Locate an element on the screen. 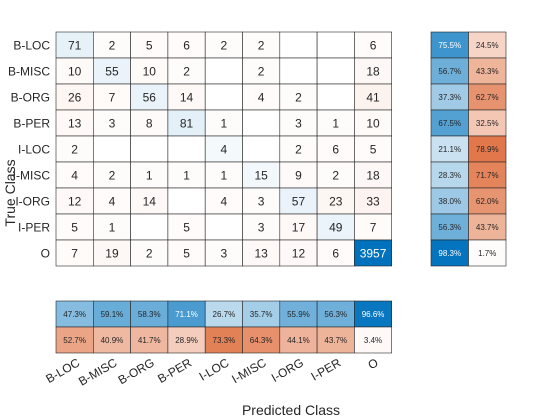 This screenshot has width=560, height=420. cell-value-label: 55 is located at coordinates (112, 72).